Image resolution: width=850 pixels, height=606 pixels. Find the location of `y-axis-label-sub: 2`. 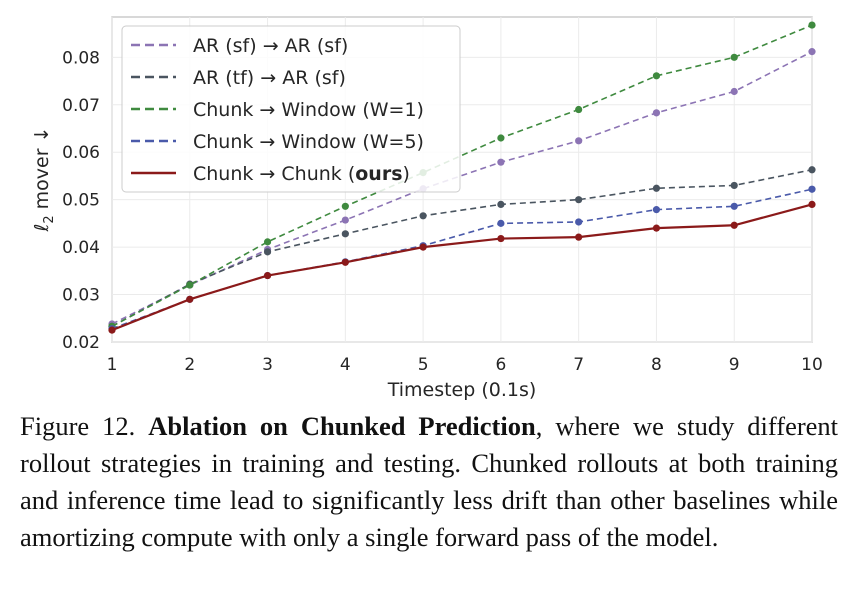

y-axis-label-sub: 2 is located at coordinates (49, 219).